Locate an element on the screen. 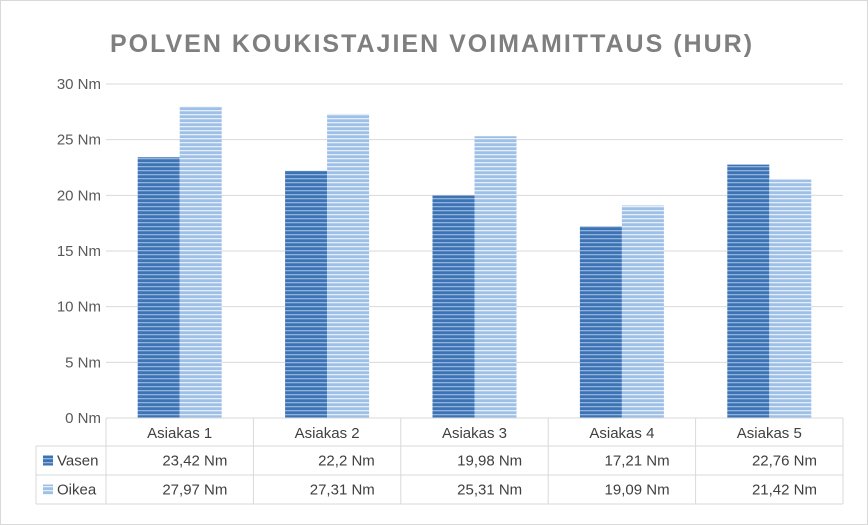 Image resolution: width=868 pixels, height=525 pixels. data-label: 27,97 Nm is located at coordinates (194, 490).